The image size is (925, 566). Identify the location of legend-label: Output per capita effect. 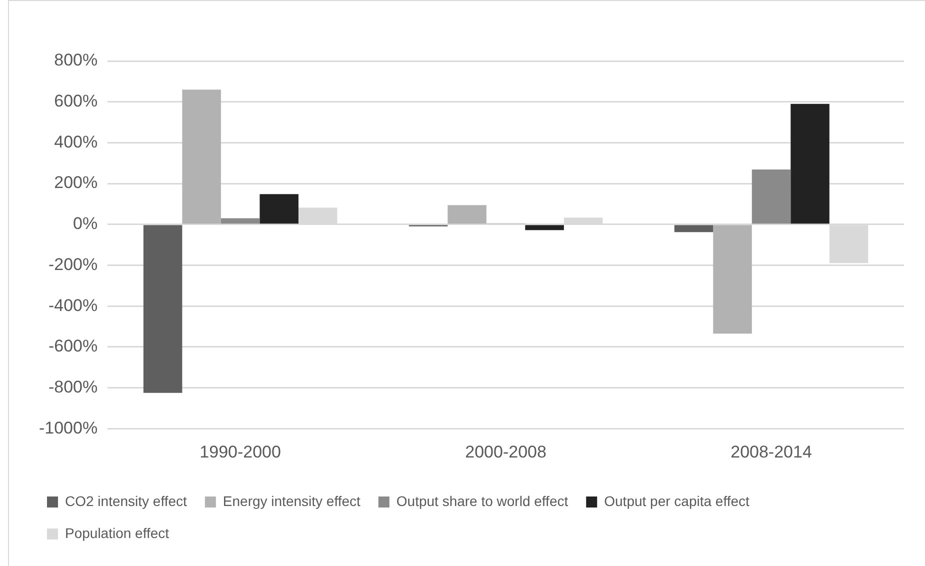
(677, 500).